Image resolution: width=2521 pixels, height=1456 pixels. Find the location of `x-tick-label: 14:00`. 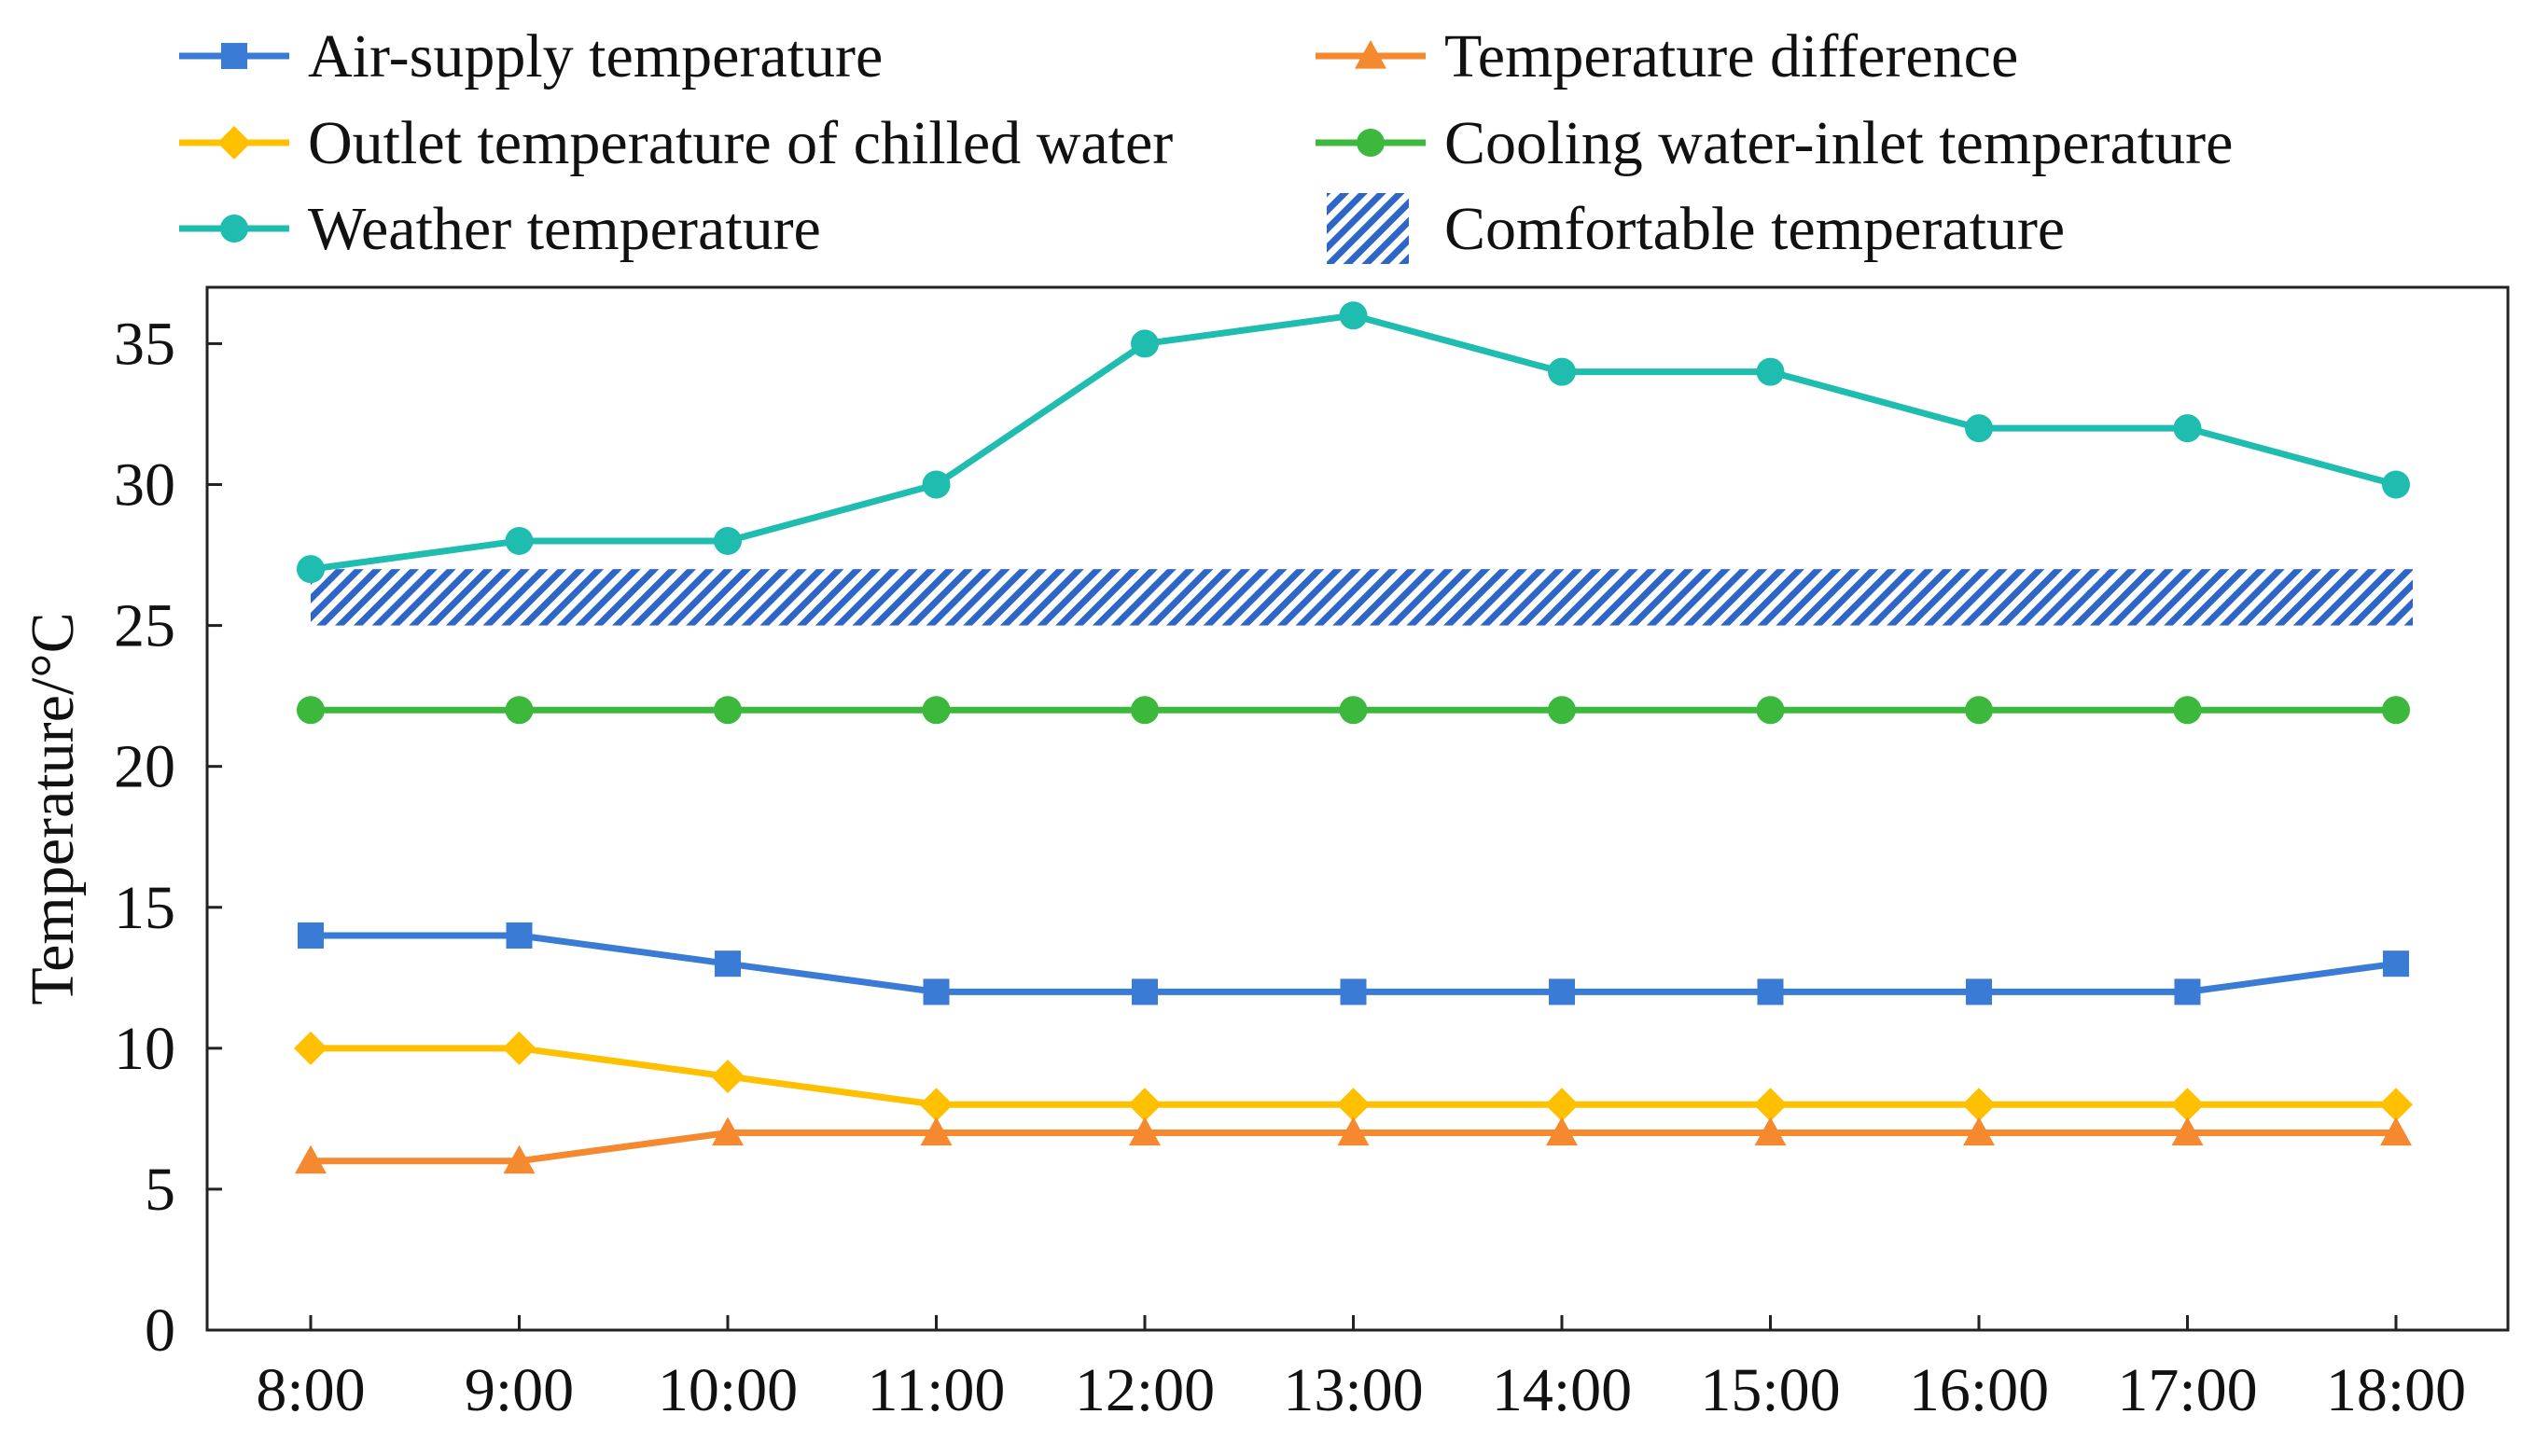

x-tick-label: 14:00 is located at coordinates (1562, 1390).